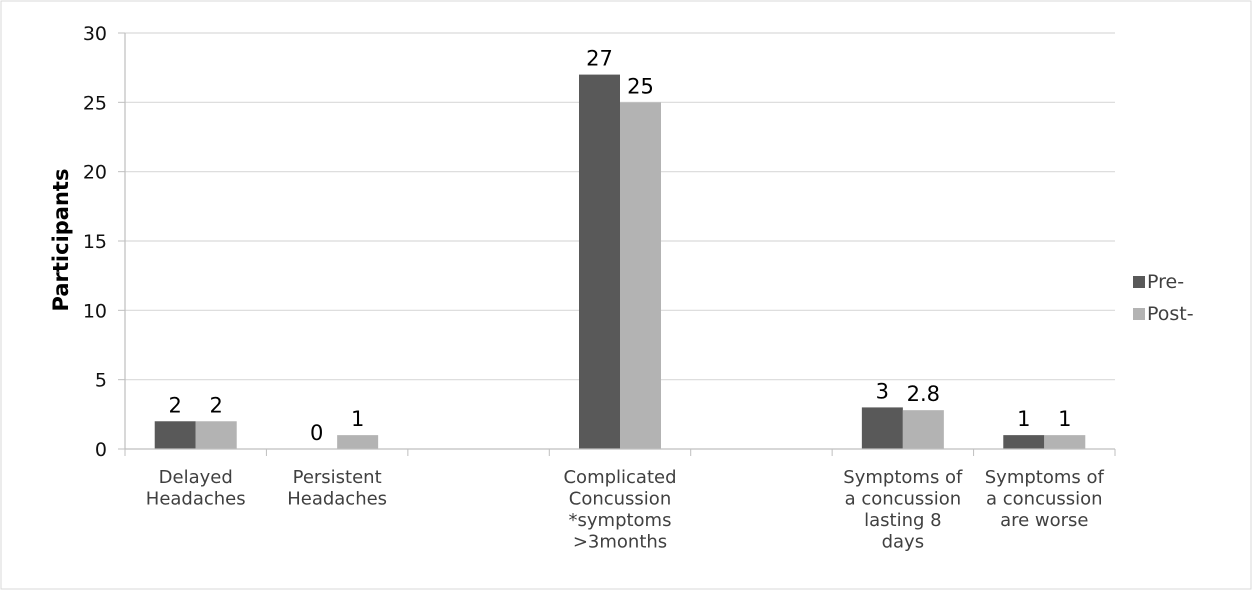  Describe the element at coordinates (619, 477) in the screenshot. I see `x-tick-label-line: Complicated` at that location.